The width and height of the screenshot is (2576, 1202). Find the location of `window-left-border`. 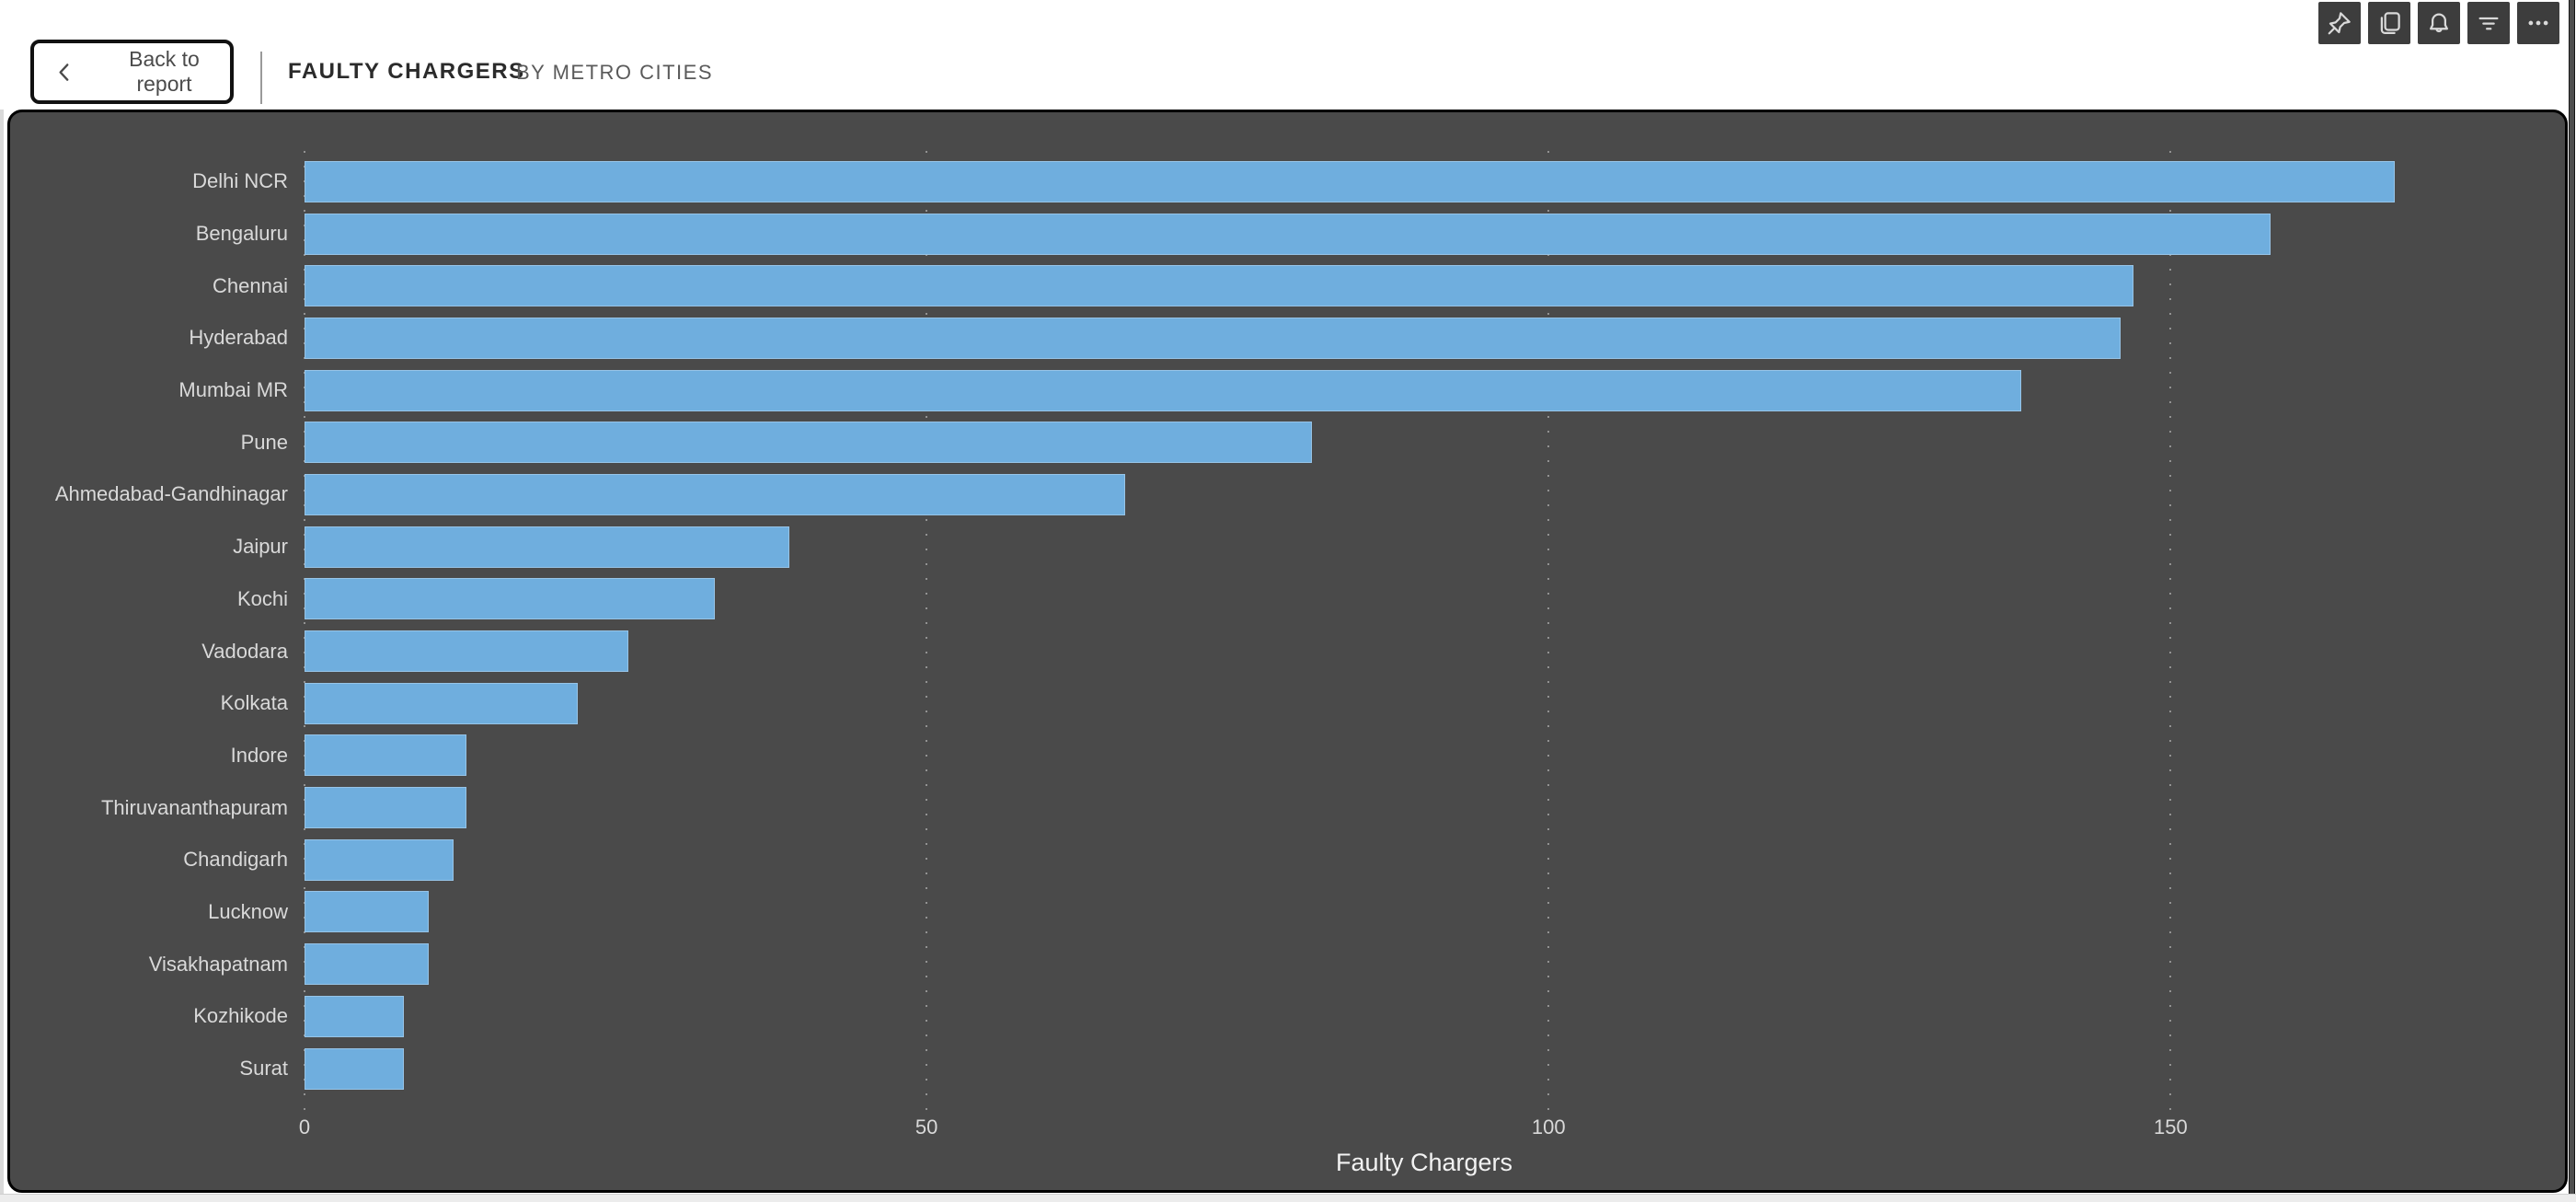

window-left-border is located at coordinates (2, 601).